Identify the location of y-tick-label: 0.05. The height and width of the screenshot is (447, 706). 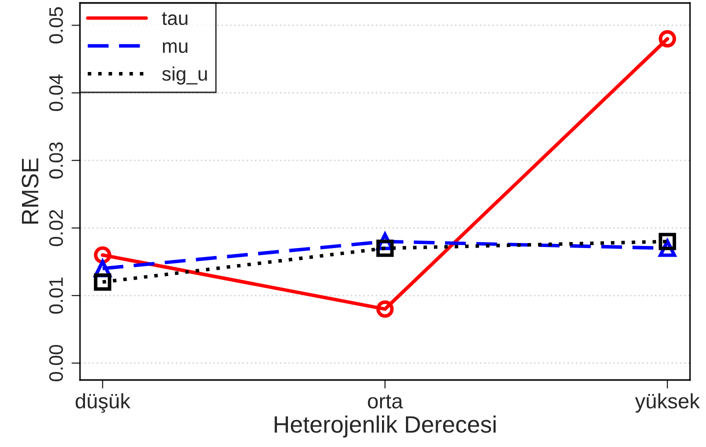
(56, 25).